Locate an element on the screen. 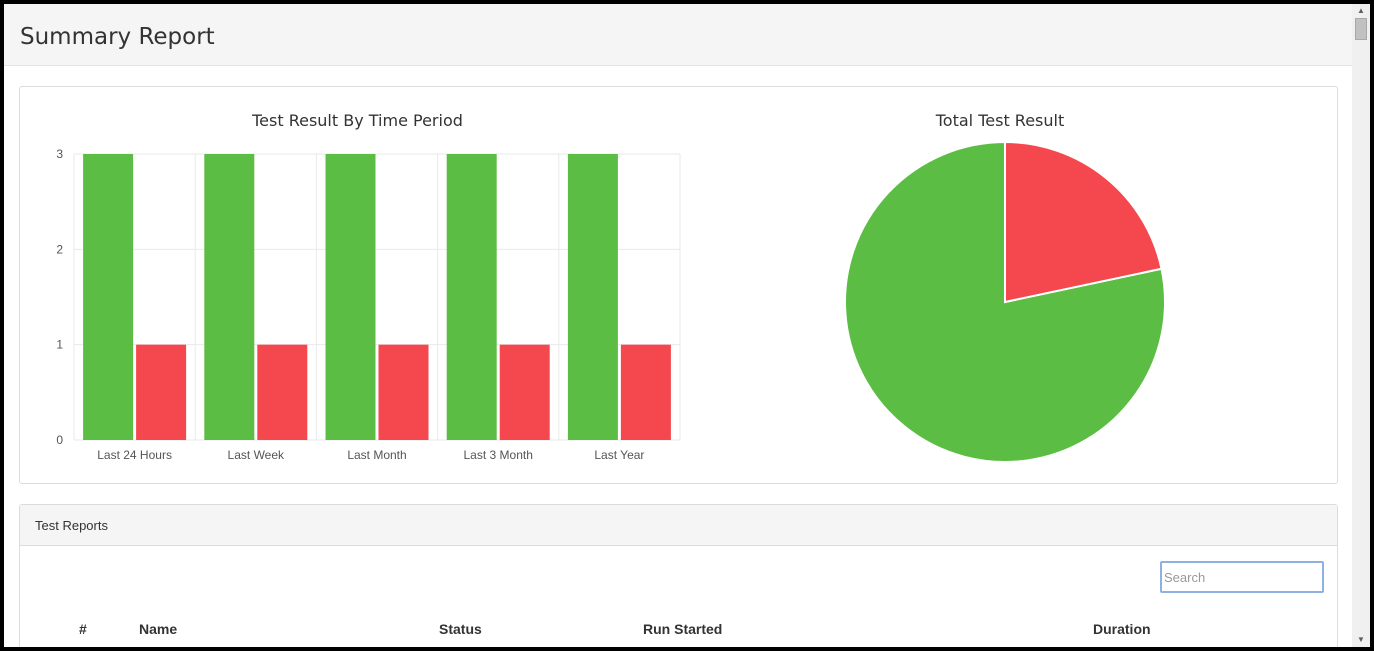 The height and width of the screenshot is (651, 1374). page-header: Summary Report is located at coordinates (678, 35).